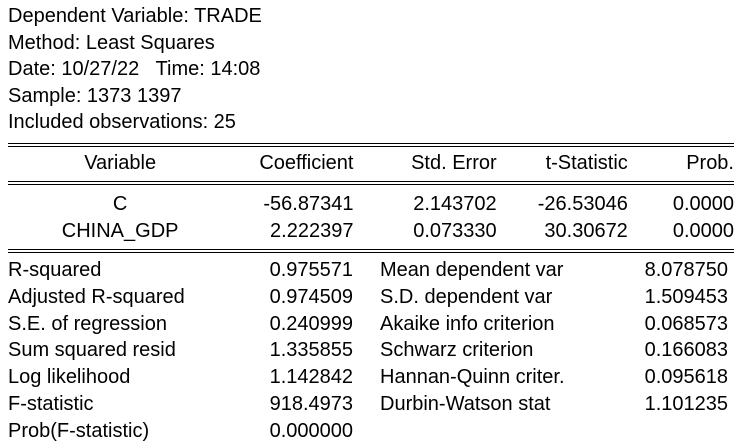 This screenshot has height=448, width=748. What do you see at coordinates (454, 163) in the screenshot?
I see `column-header-std-error: Std. Error` at bounding box center [454, 163].